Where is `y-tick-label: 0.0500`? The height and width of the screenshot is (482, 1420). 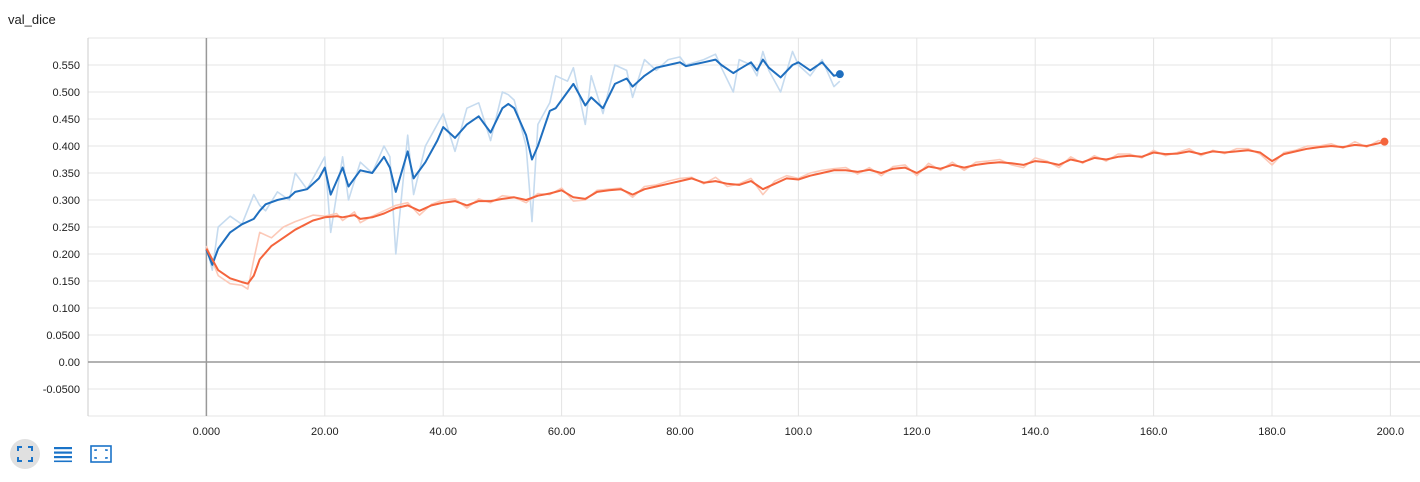 y-tick-label: 0.0500 is located at coordinates (63, 336).